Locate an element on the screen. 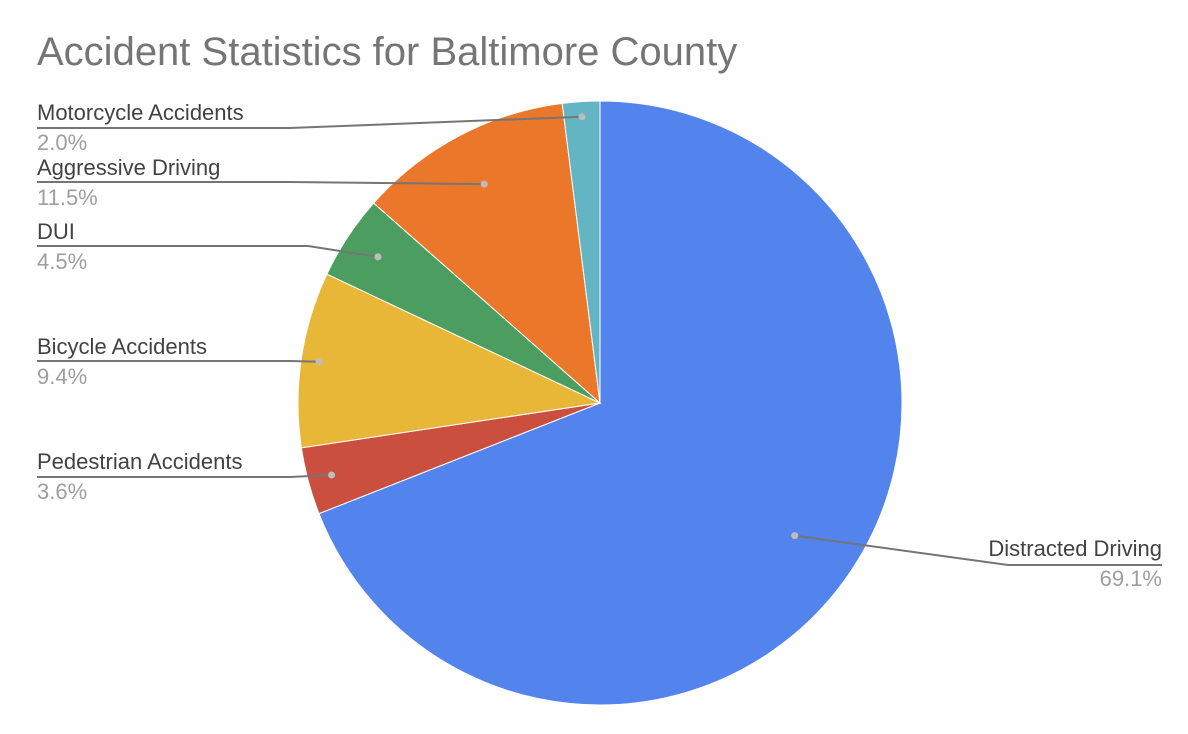  slice-percent-bicycle-accidents: 9.4% is located at coordinates (62, 376).